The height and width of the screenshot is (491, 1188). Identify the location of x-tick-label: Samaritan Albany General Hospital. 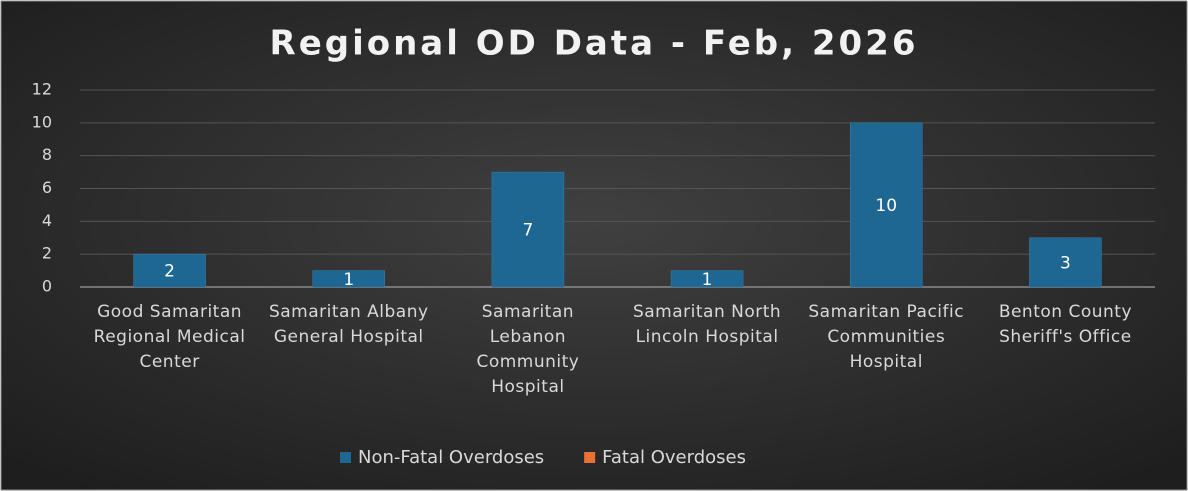
(348, 324).